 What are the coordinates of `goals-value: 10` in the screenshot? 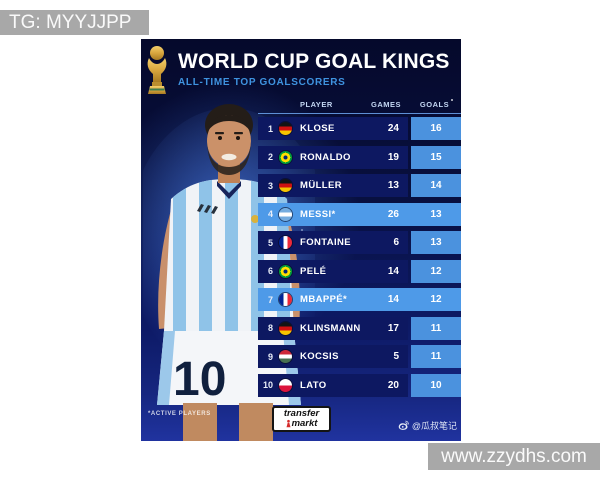 It's located at (436, 385).